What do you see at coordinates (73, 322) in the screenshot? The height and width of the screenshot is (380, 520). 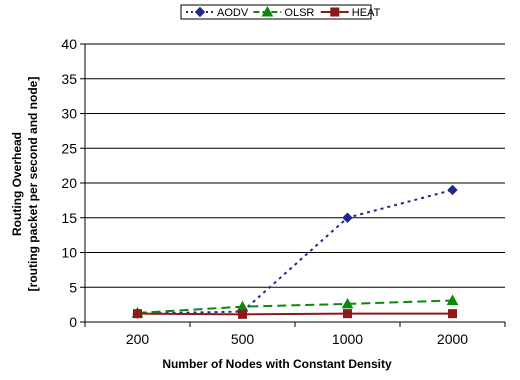 I see `y-tick-label-0: 0` at bounding box center [73, 322].